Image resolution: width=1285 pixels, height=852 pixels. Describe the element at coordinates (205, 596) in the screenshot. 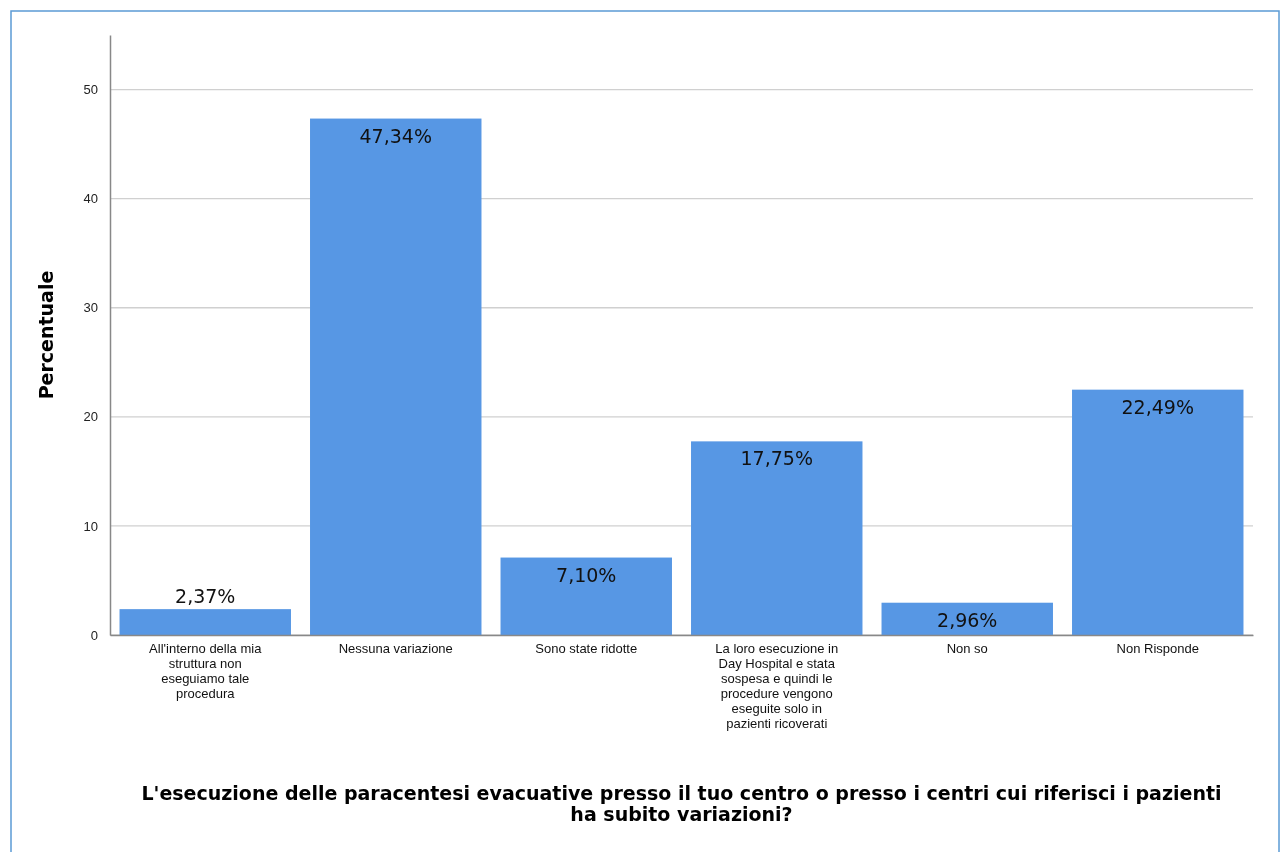

I see `data-label: 2,37%` at that location.